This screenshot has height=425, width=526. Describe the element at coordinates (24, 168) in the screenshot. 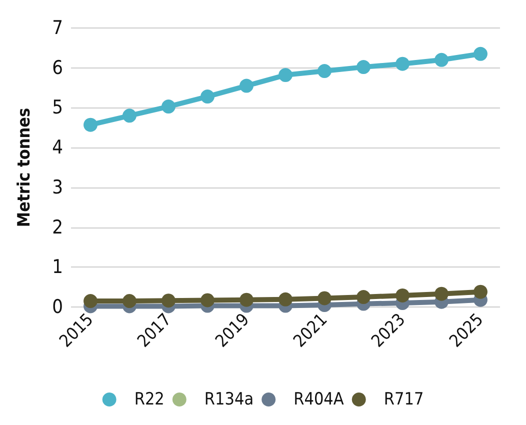

I see `y-axis-title: Metric tonnes` at that location.